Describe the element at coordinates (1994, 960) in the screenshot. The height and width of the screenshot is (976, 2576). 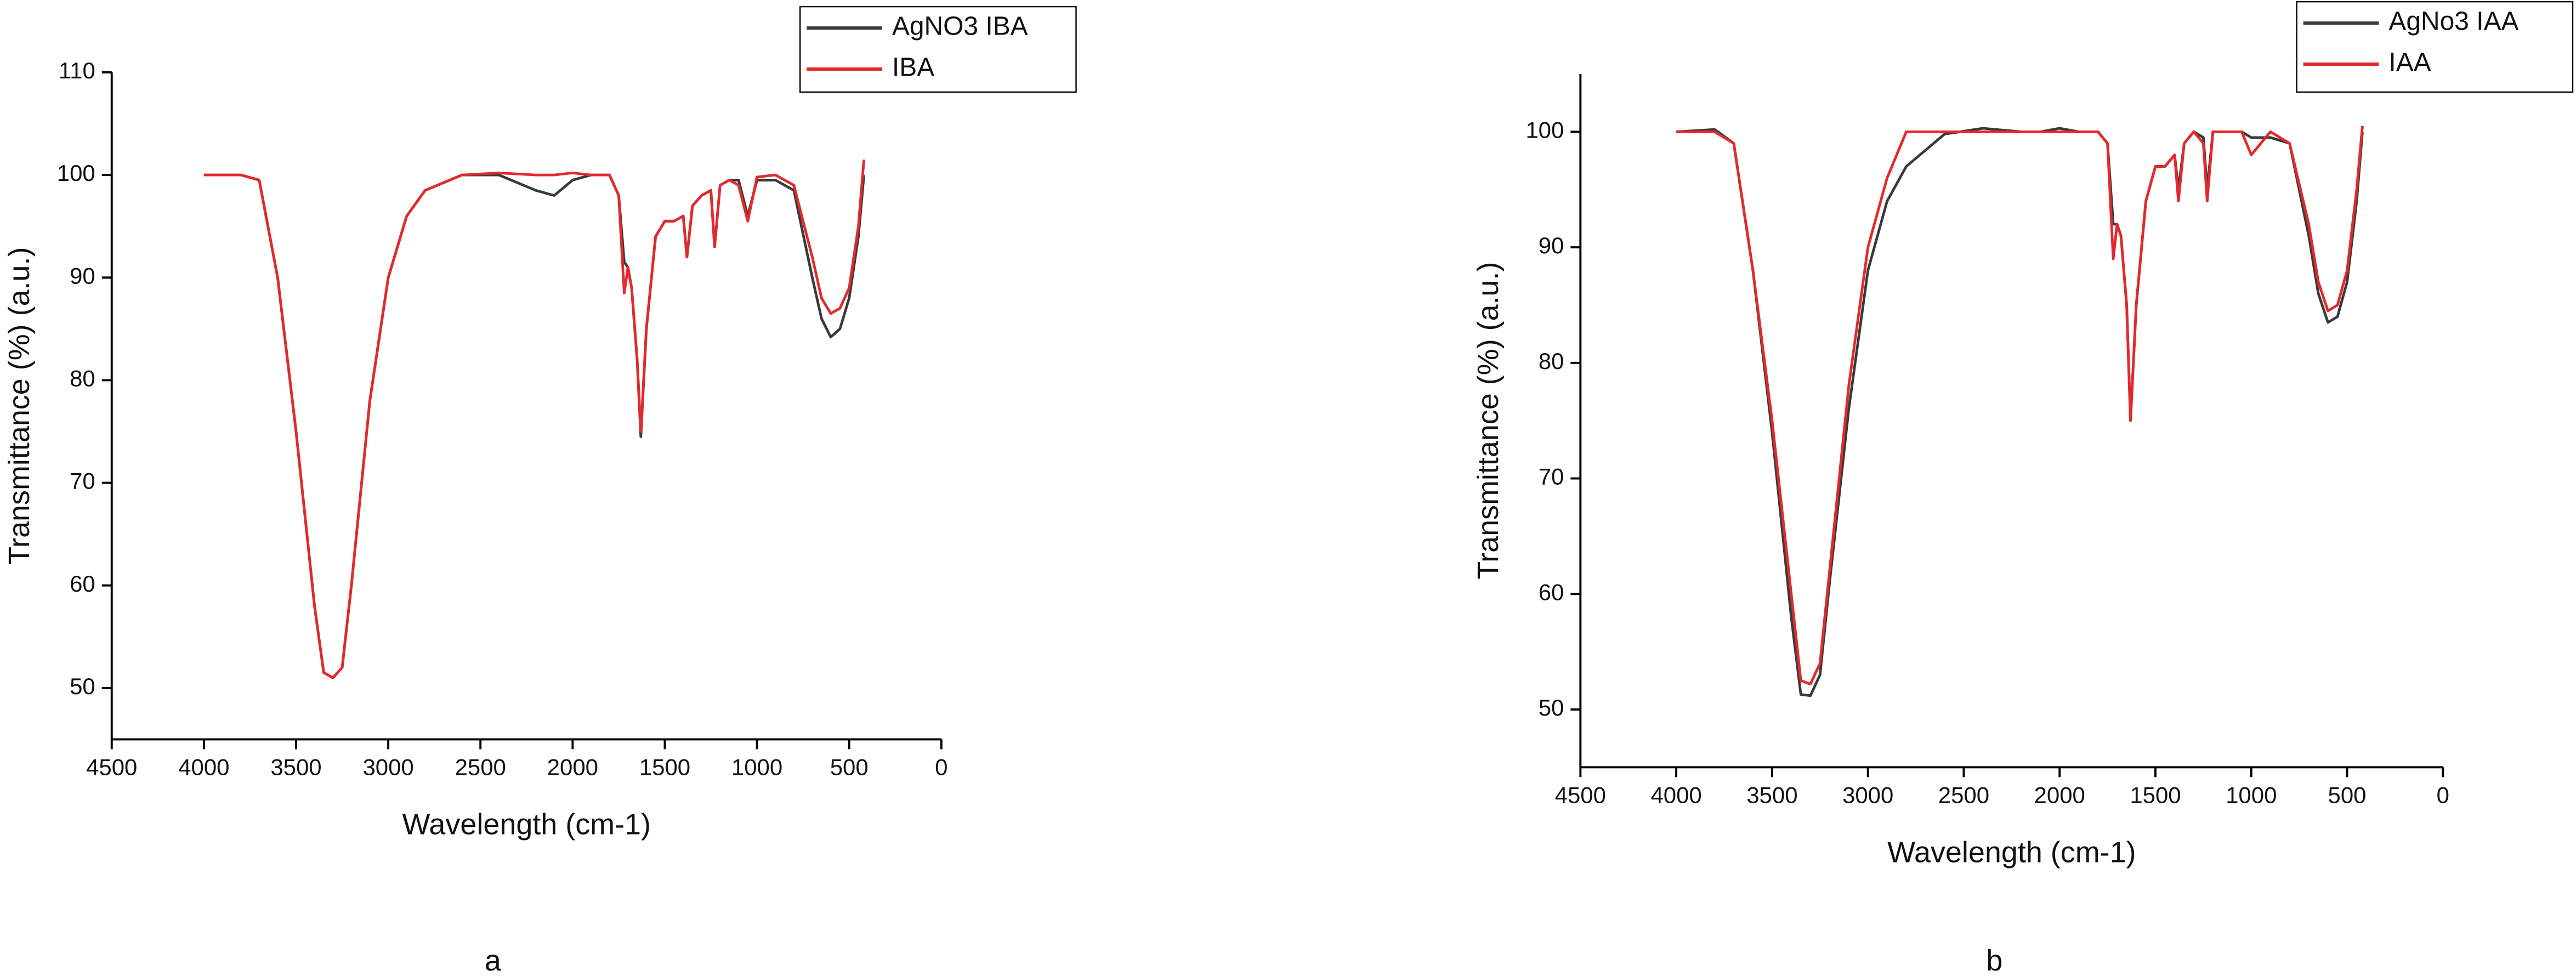
I see `panel-caption: b` at that location.